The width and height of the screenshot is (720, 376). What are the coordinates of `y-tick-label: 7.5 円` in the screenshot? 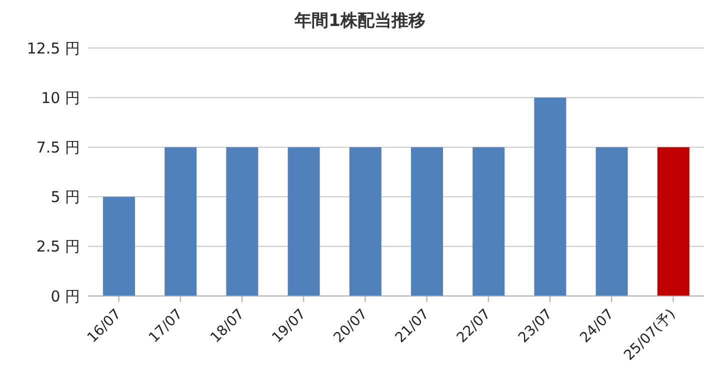 It's located at (58, 147).